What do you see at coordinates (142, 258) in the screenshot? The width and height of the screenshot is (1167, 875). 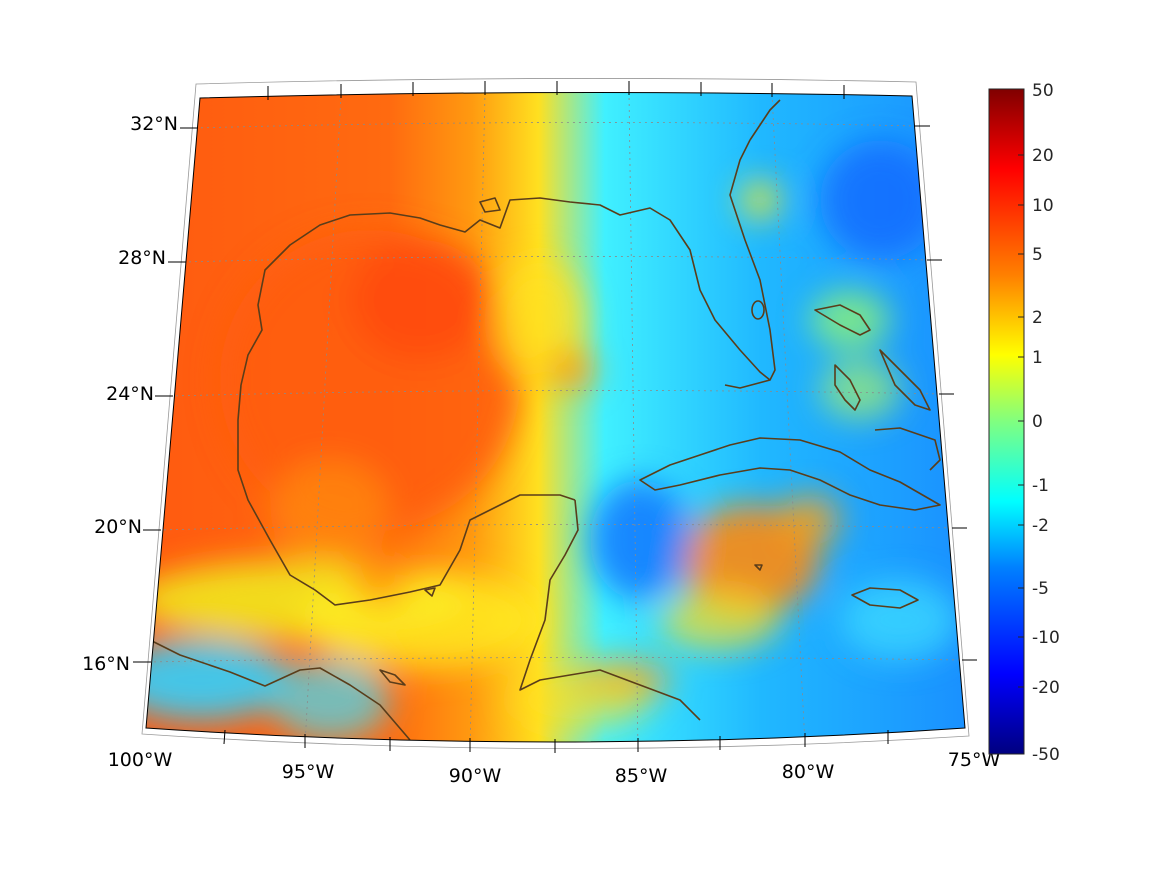 I see `lat-label: 28°N` at bounding box center [142, 258].